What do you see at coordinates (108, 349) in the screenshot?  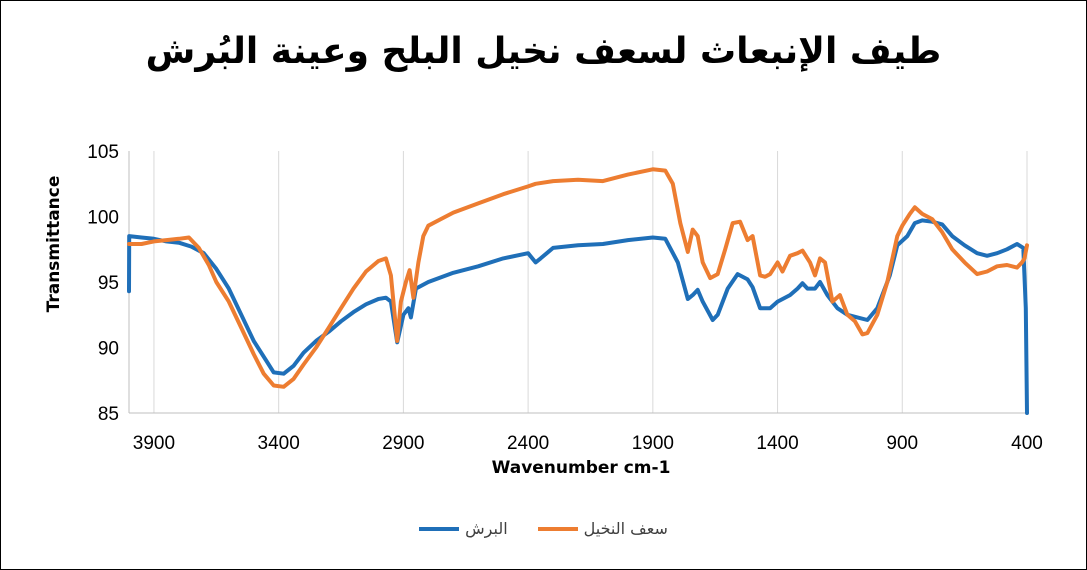 I see `y-tick-90: 90` at bounding box center [108, 349].